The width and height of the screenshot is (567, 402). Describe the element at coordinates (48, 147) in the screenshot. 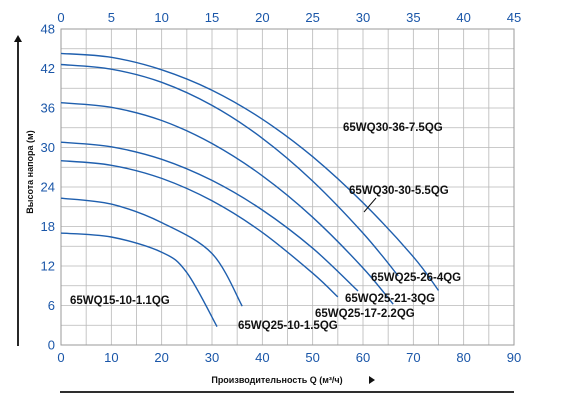

I see `y-tick-label: 30` at that location.